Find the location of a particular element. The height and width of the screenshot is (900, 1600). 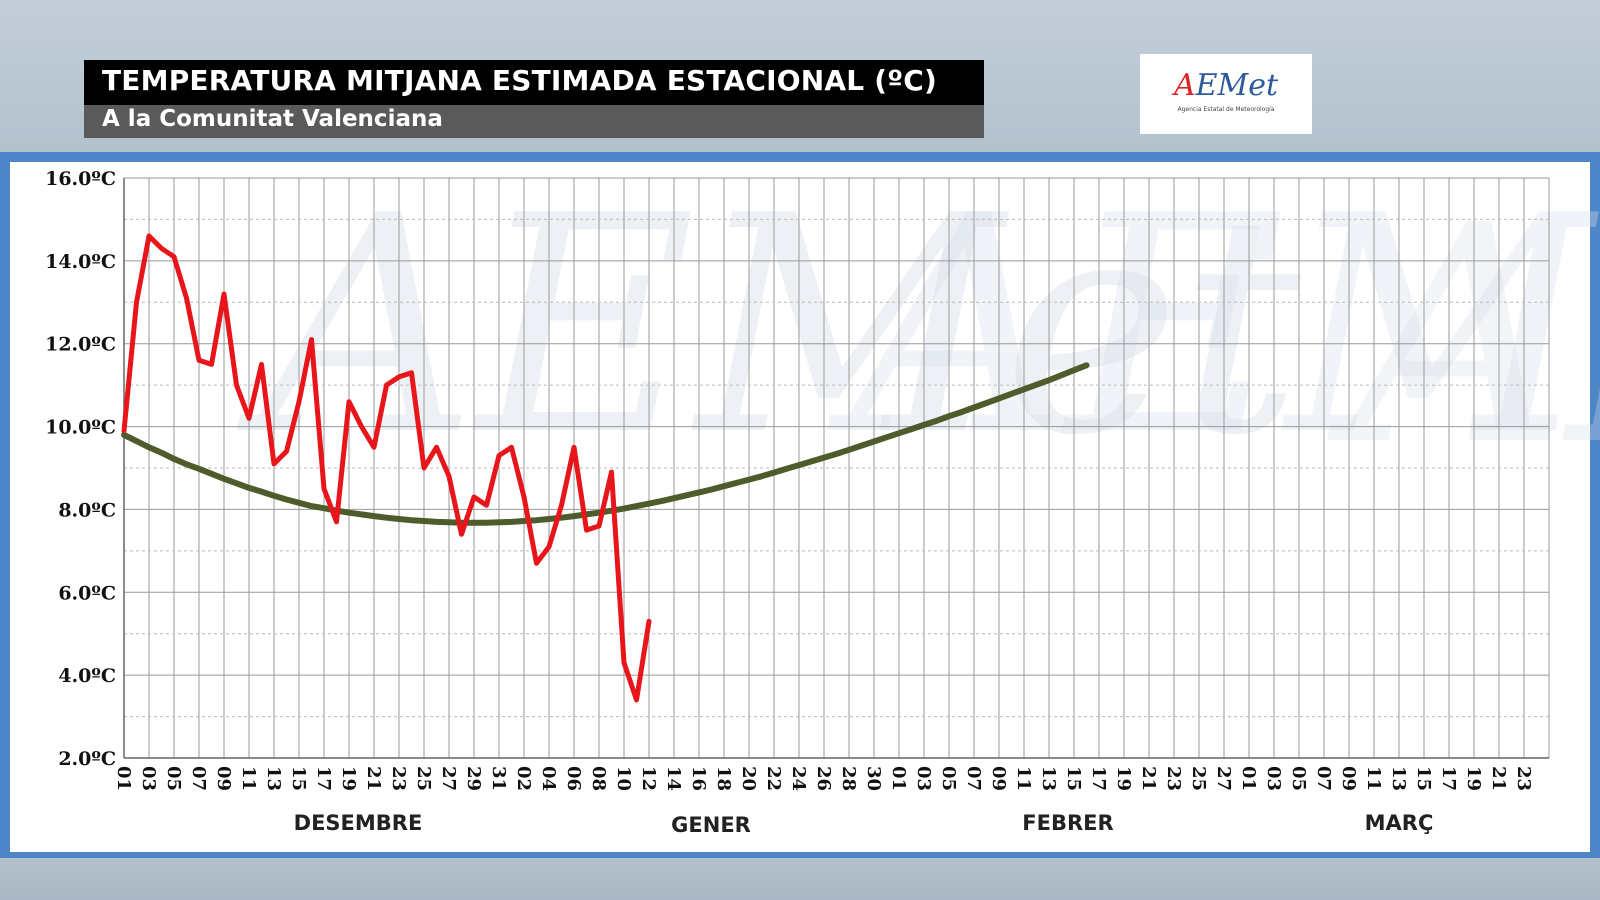

title-banner is located at coordinates (534, 82).